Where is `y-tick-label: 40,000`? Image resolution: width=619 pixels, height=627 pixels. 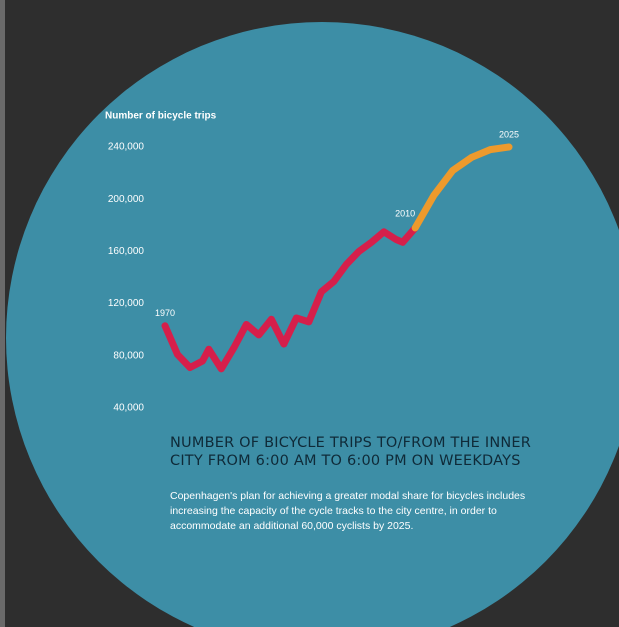 y-tick-label: 40,000 is located at coordinates (128, 408).